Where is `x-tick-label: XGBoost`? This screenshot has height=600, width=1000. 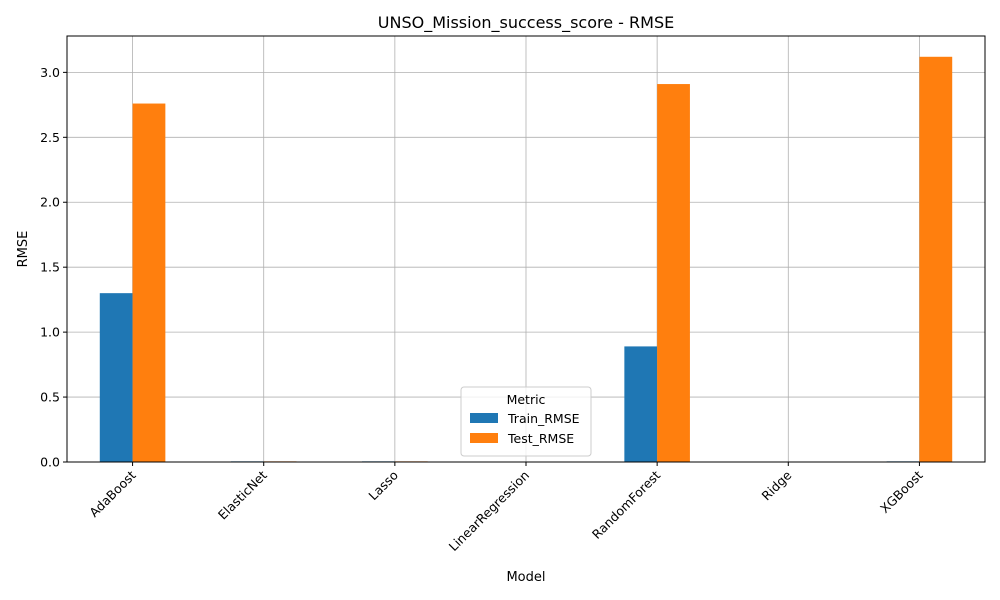 x-tick-label: XGBoost is located at coordinates (901, 491).